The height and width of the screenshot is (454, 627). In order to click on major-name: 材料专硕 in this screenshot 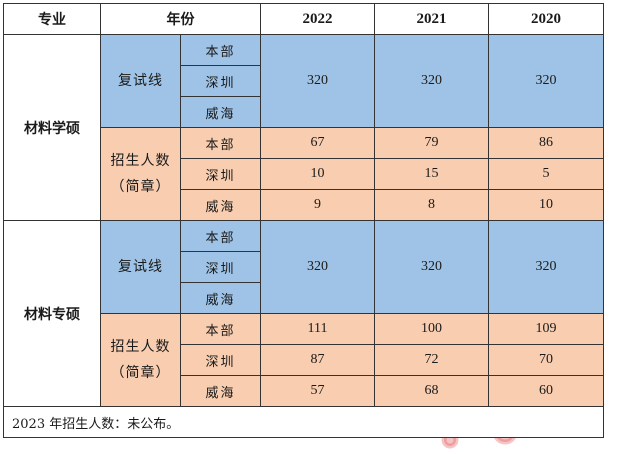, I will do `click(52, 314)`.